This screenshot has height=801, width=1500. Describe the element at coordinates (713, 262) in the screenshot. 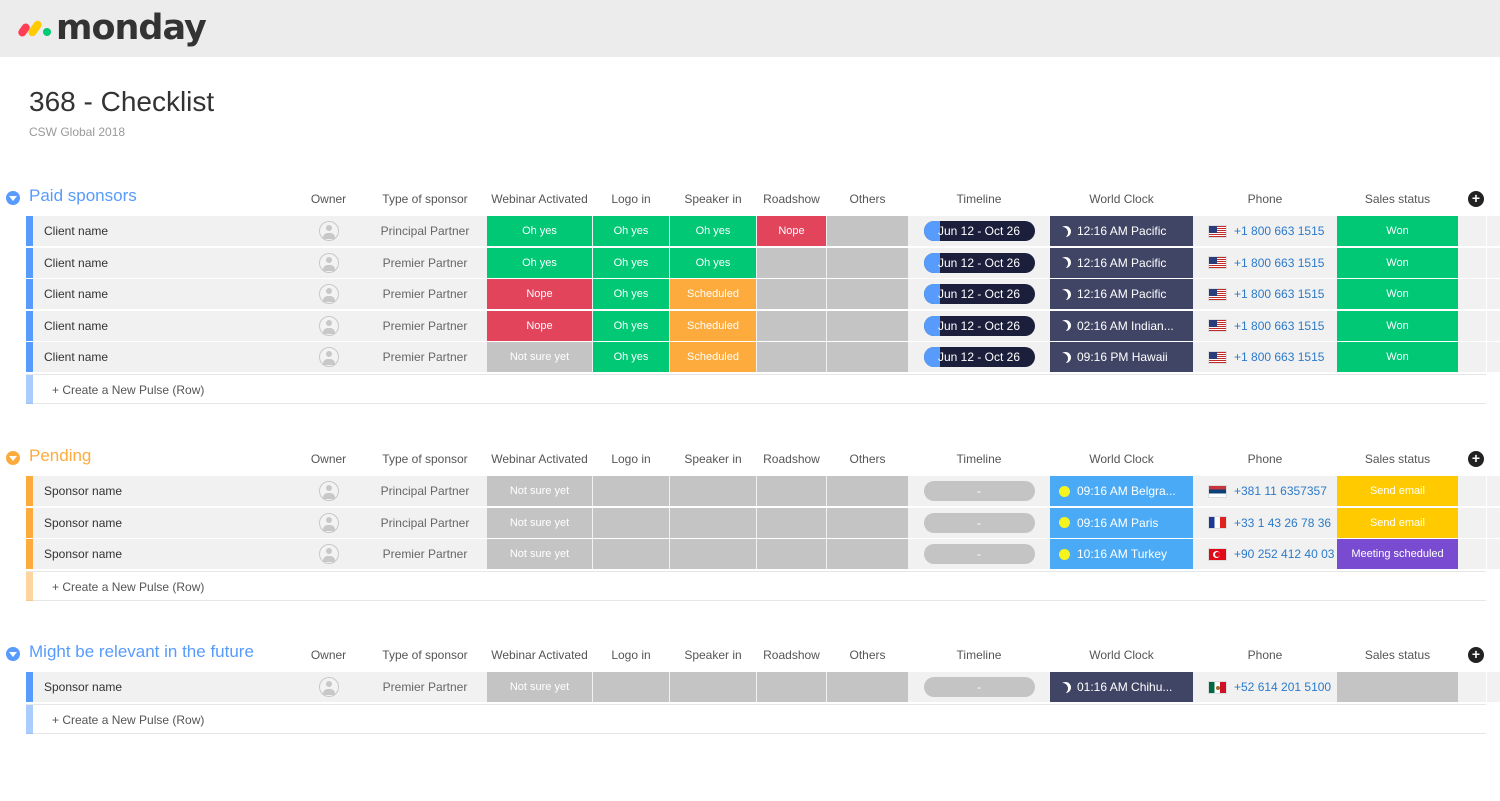

I see `speaker-status-cell: Oh yes` at that location.